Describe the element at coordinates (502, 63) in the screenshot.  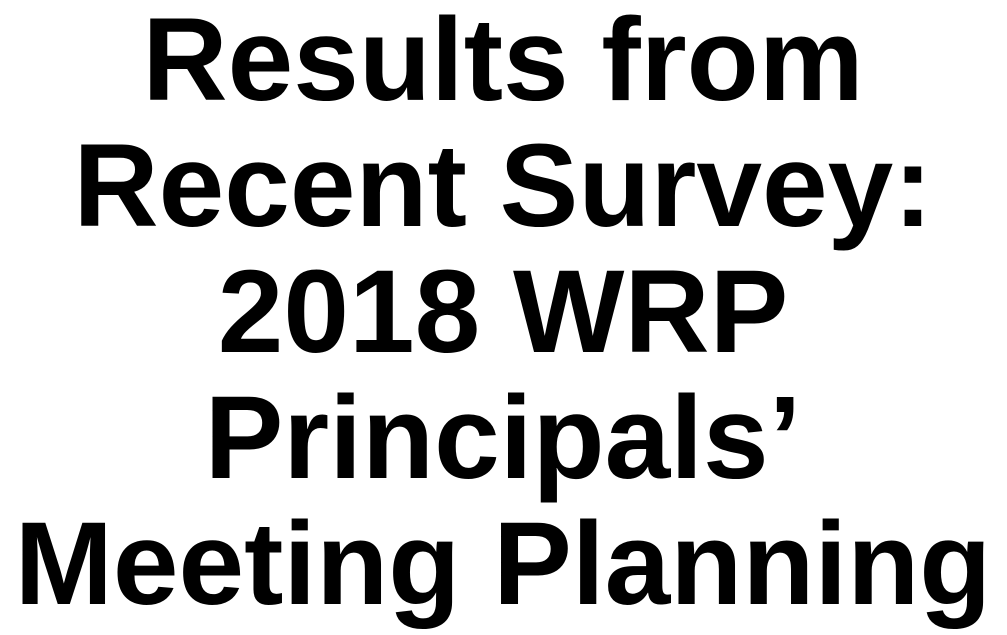
I see `title-line: Results from` at that location.